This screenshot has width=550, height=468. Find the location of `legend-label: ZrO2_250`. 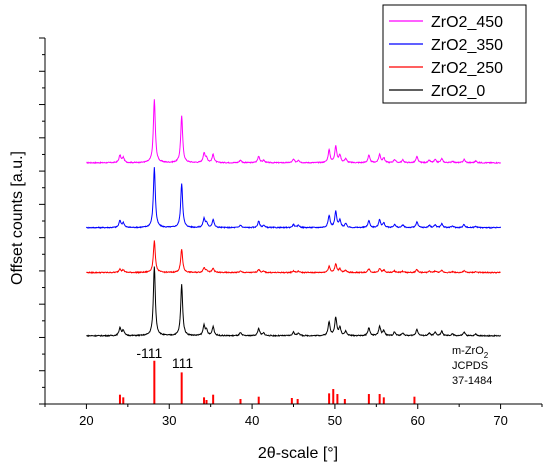

legend-label: ZrO2_250 is located at coordinates (467, 68).